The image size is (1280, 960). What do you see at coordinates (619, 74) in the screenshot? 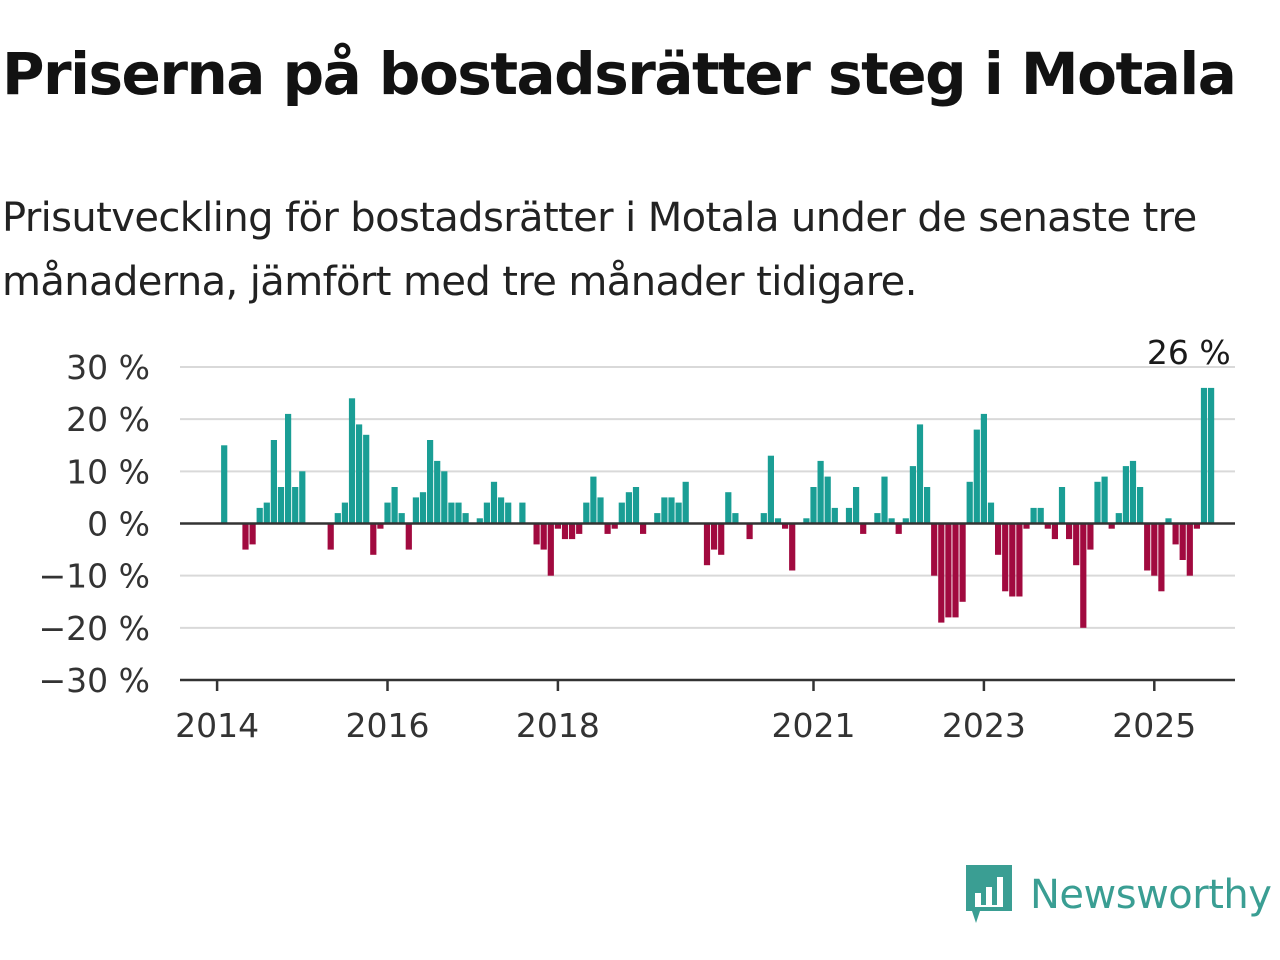
I see `page-title: Priserna på bostadsrätter steg i Motala` at bounding box center [619, 74].